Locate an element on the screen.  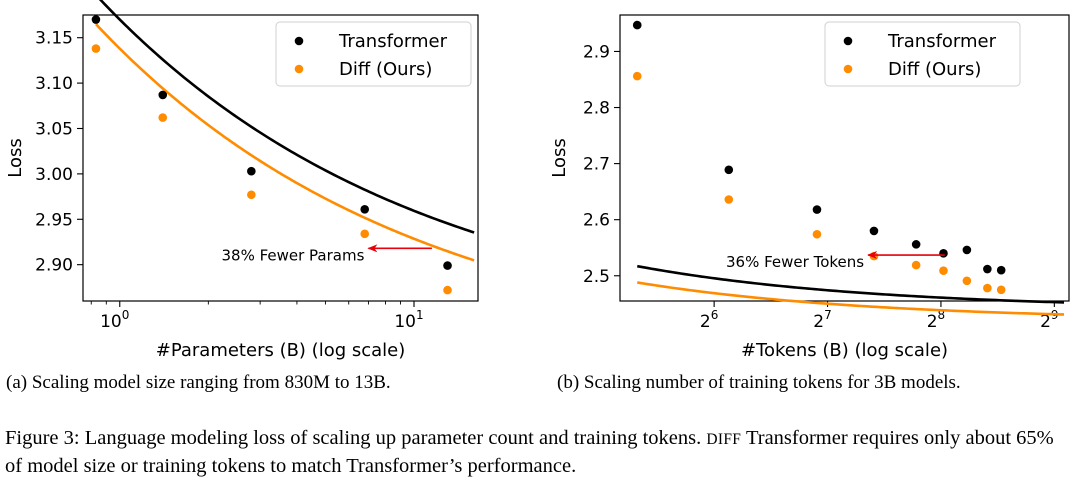
c0-xtick-exp-0: 0 is located at coordinates (126, 315).